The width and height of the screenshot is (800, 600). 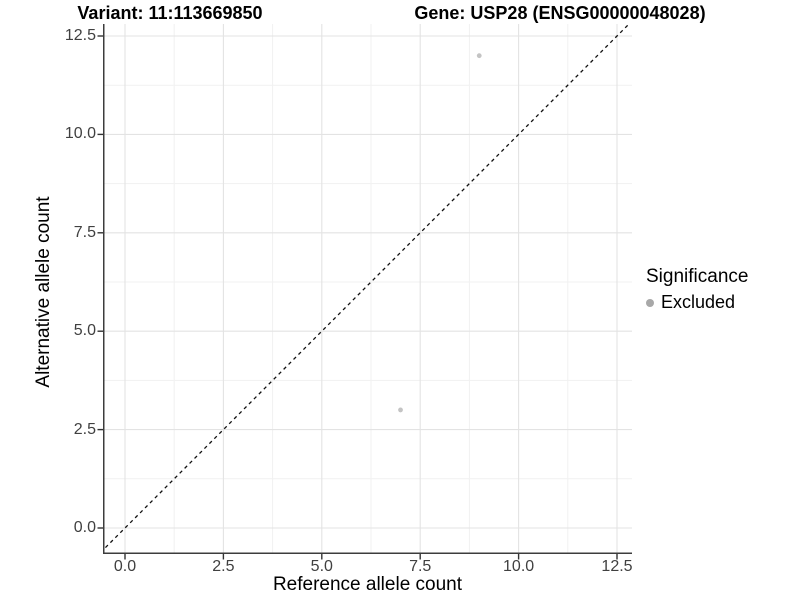 I want to click on legend-item-label: Excluded, so click(x=698, y=302).